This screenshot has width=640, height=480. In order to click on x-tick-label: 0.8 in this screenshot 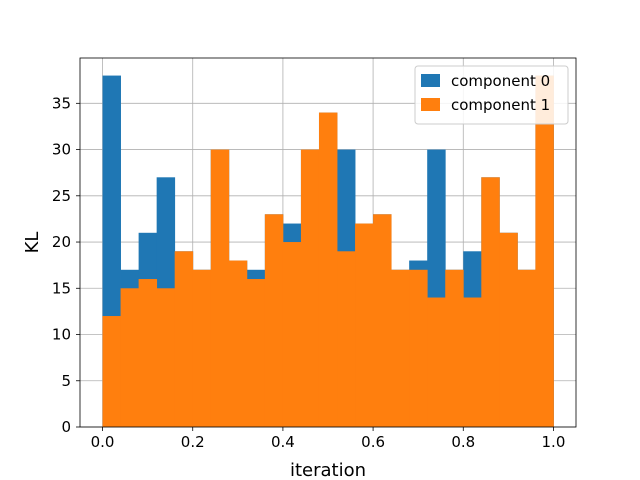, I will do `click(463, 442)`.